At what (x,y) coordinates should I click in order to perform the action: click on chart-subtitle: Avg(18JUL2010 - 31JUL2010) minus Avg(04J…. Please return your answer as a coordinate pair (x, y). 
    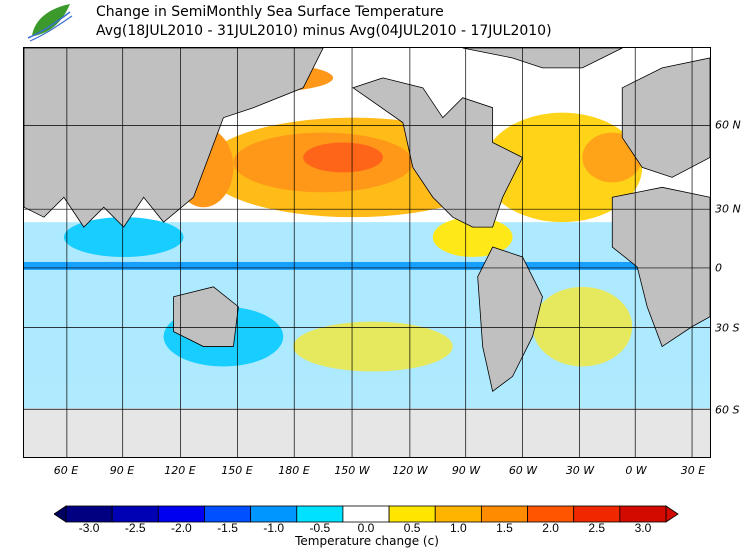
    Looking at the image, I should click on (324, 31).